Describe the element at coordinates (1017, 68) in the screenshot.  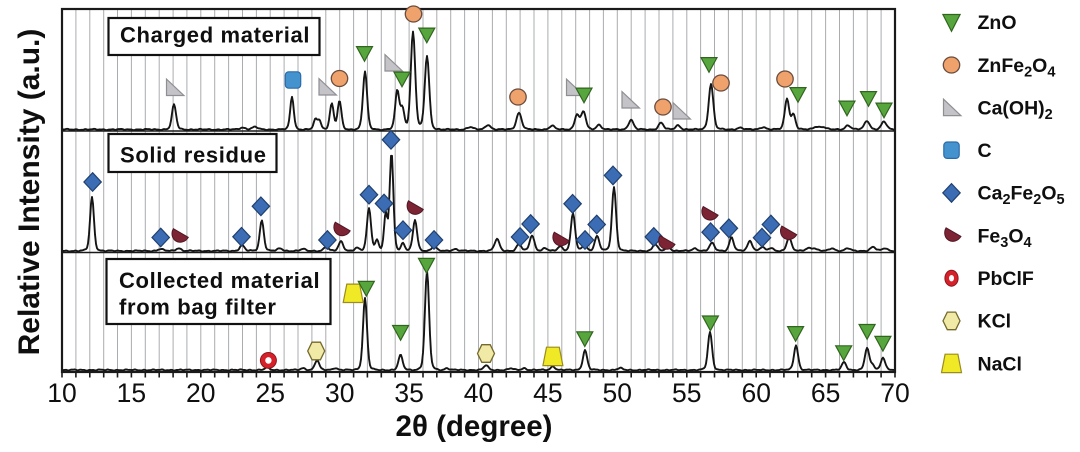
I see `svg-text: ZnFe2​O4​` at that location.